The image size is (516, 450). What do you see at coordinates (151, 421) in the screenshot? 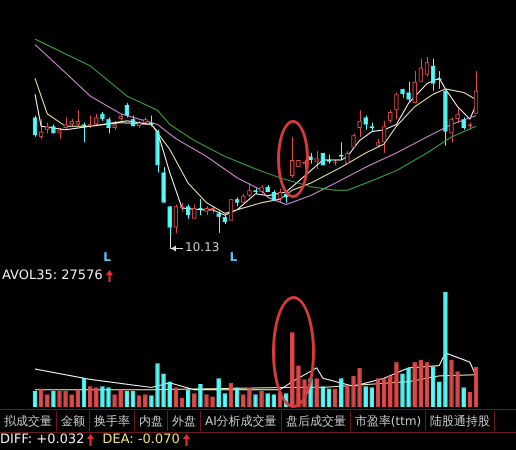
I see `text: 内盘` at bounding box center [151, 421].